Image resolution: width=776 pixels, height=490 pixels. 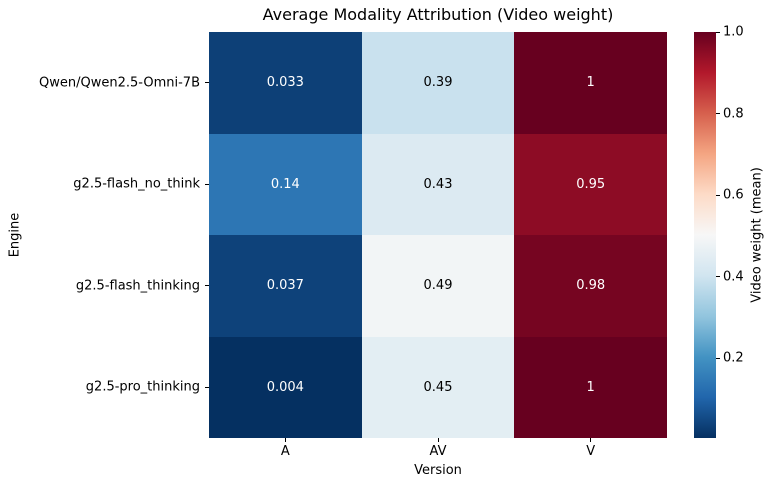 I want to click on y-tick-label: g2.5-flash_thinking, so click(x=137, y=286).